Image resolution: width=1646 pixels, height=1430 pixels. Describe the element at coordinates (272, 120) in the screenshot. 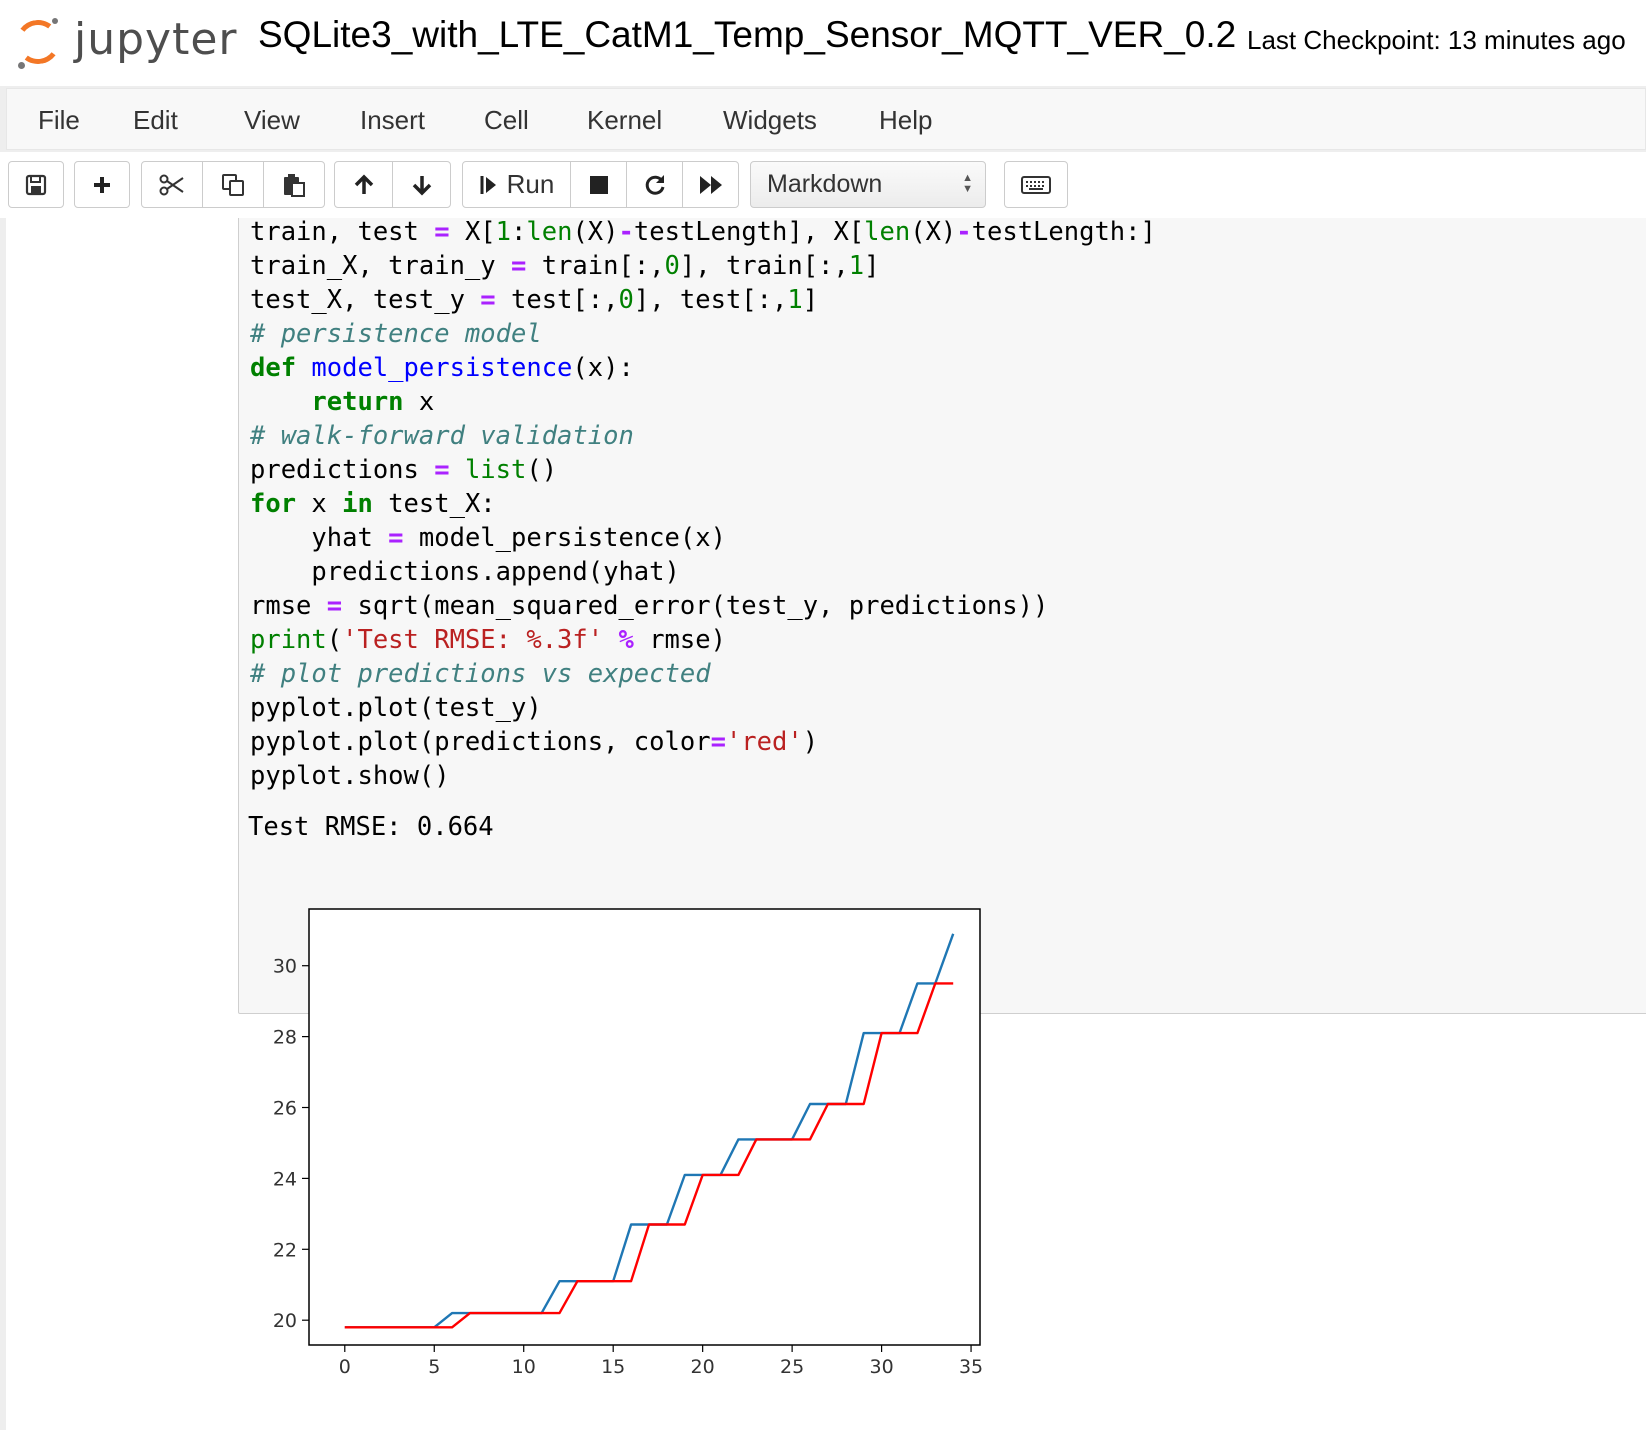

I see `menu-view: View` at that location.